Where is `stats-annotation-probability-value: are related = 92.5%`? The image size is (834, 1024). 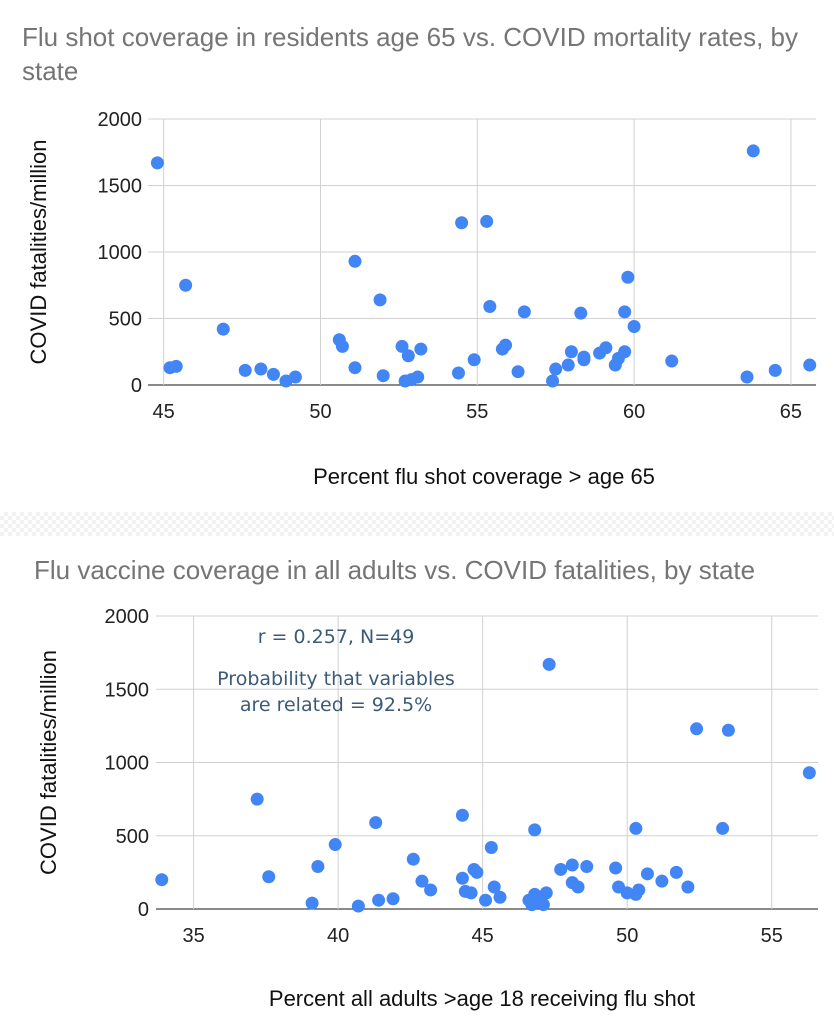 stats-annotation-probability-value: are related = 92.5% is located at coordinates (336, 705).